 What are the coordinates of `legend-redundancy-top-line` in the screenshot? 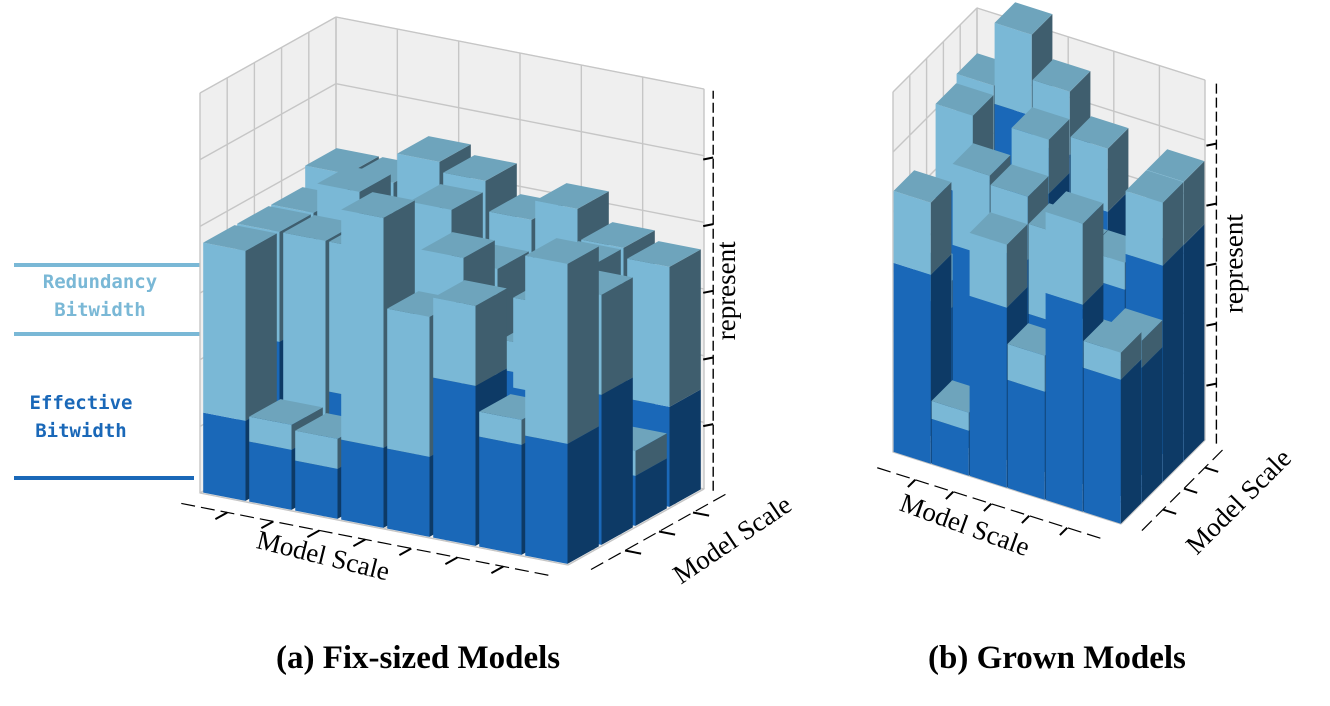 It's located at (111, 265).